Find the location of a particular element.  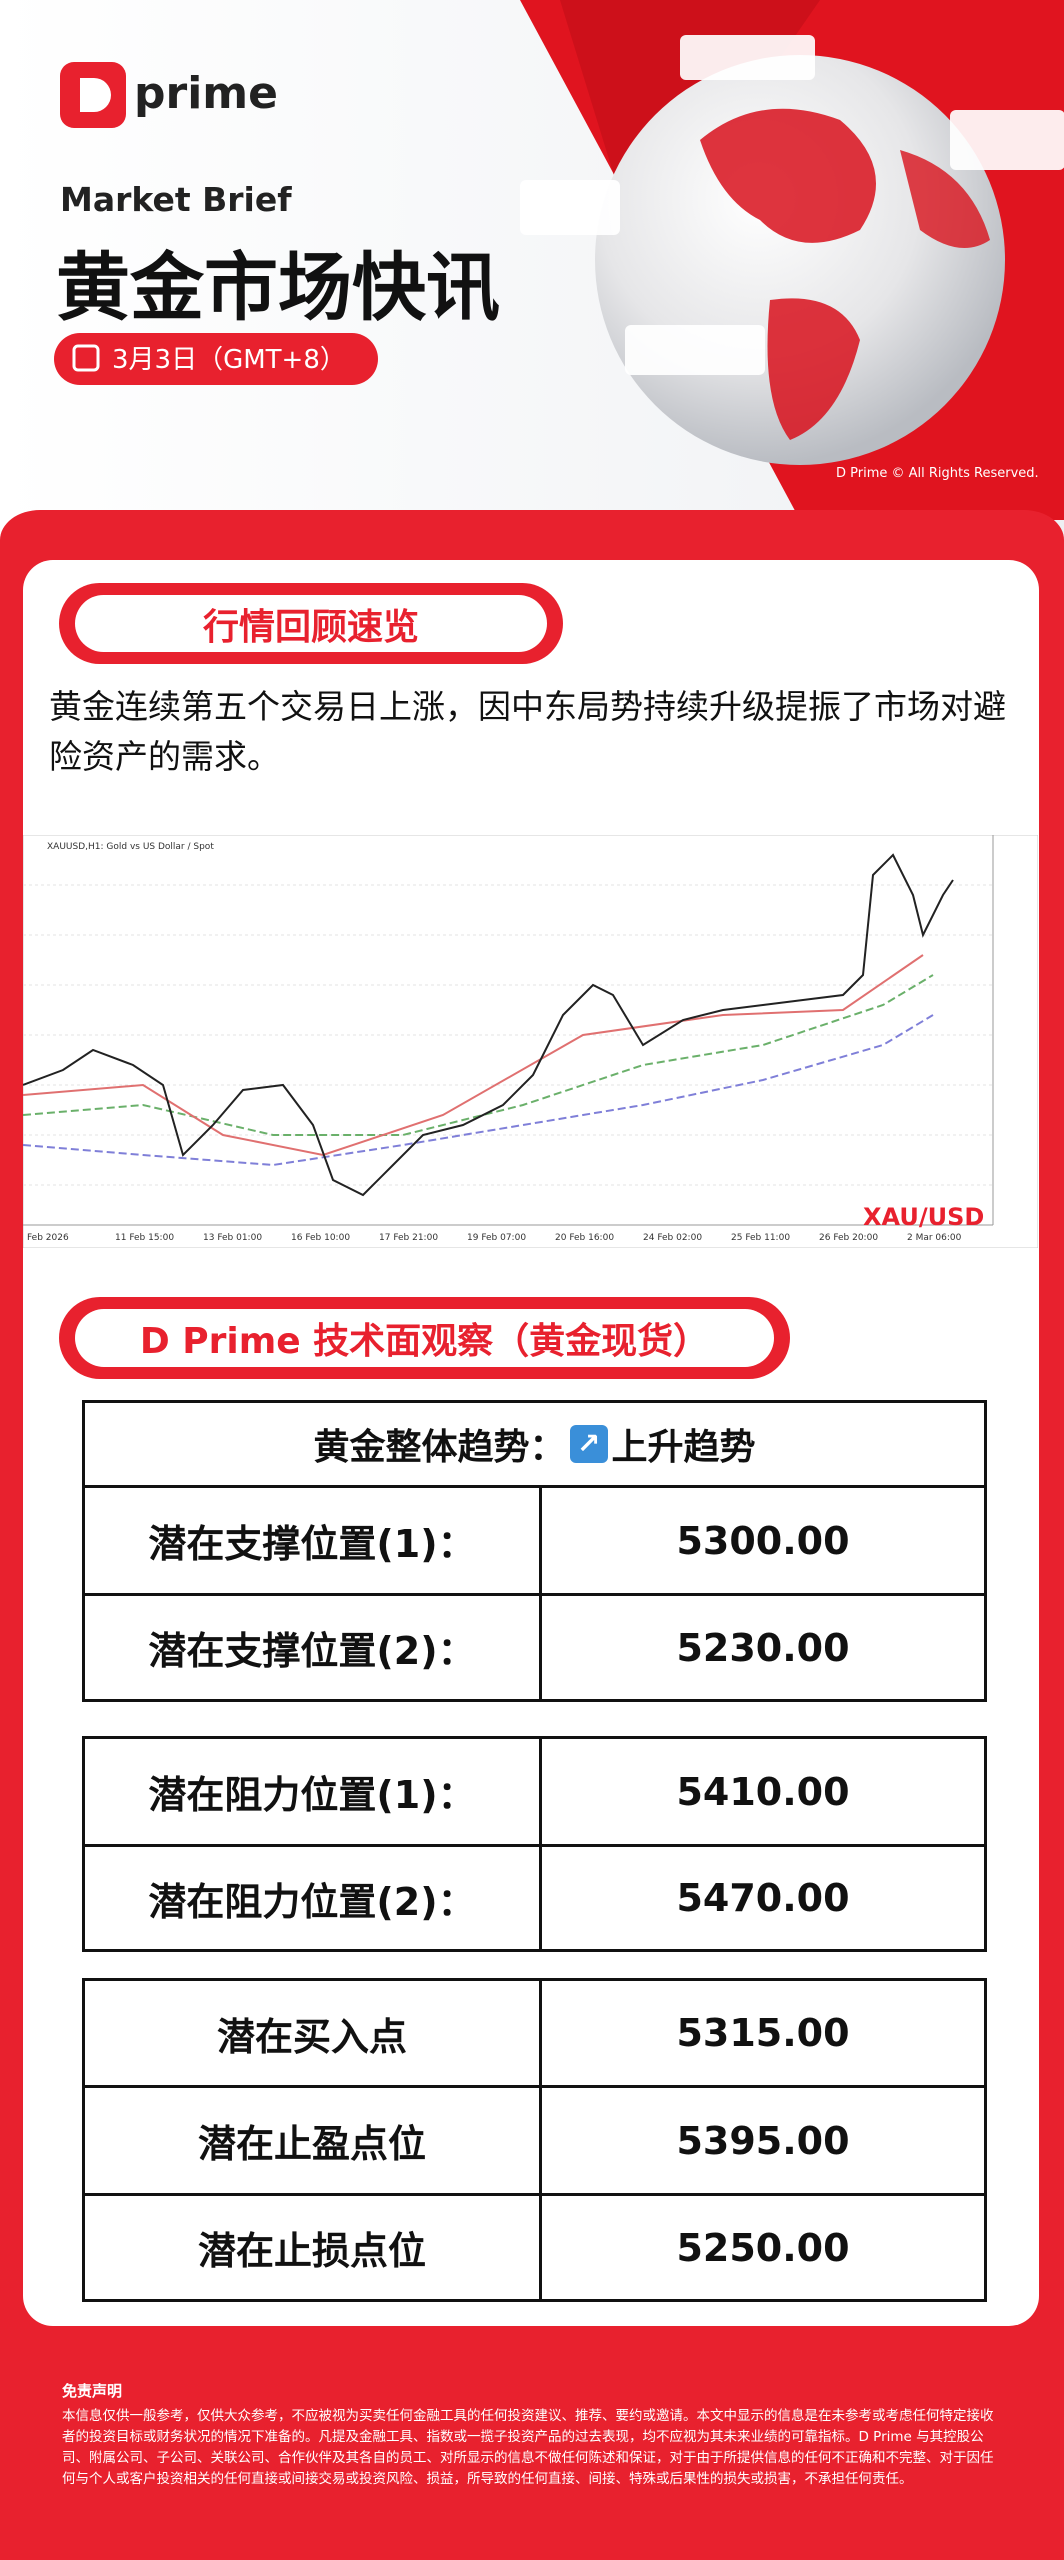

chart-x-label: 11 Feb 15:00 is located at coordinates (144, 1238).